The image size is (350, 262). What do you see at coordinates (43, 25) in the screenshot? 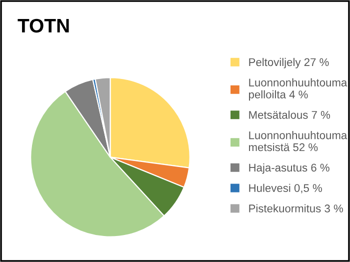
I see `chart-title: TOTN` at bounding box center [43, 25].